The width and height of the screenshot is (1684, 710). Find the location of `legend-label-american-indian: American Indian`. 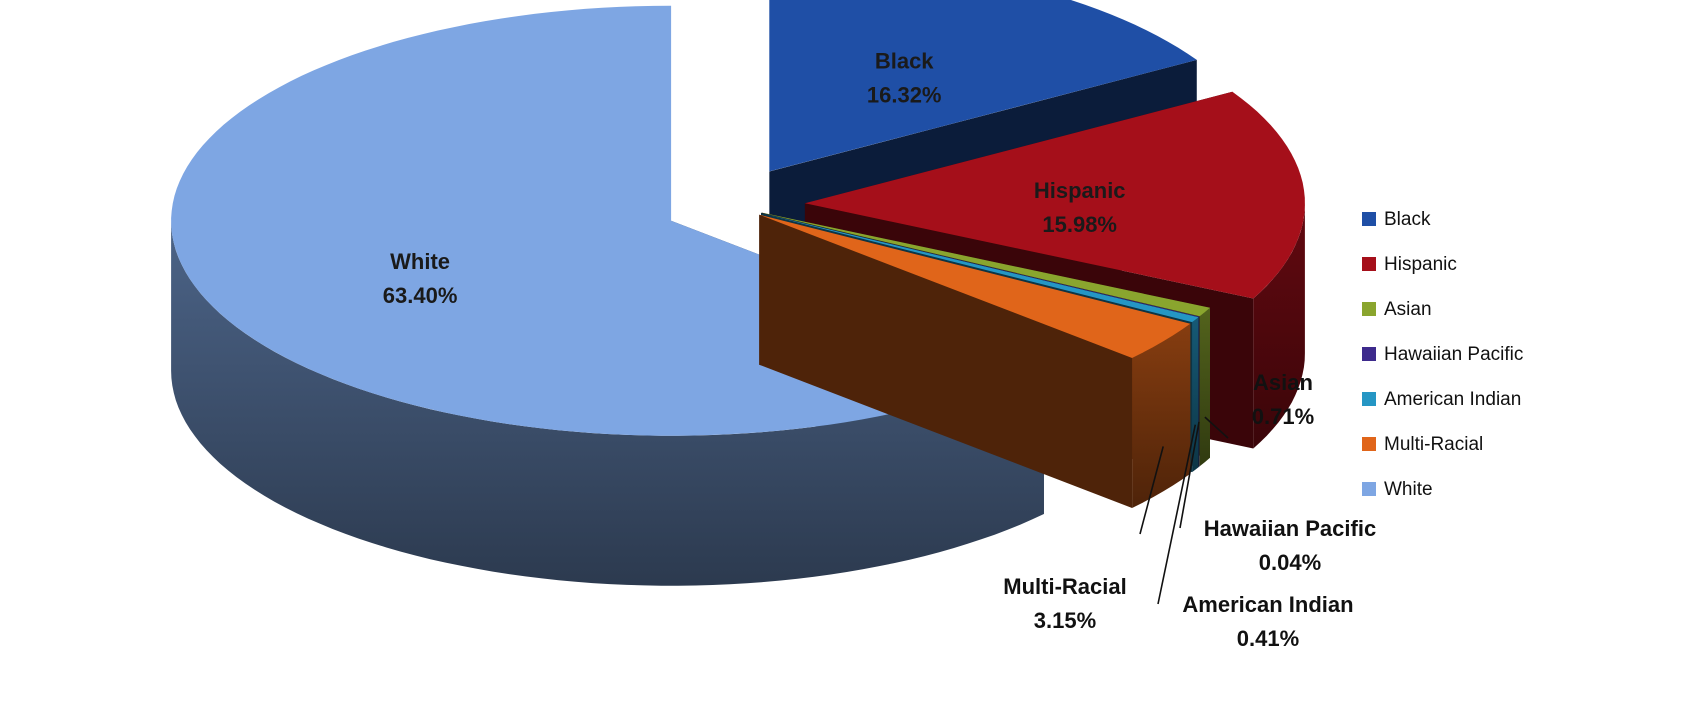

legend-label-american-indian: American Indian is located at coordinates (1452, 399).